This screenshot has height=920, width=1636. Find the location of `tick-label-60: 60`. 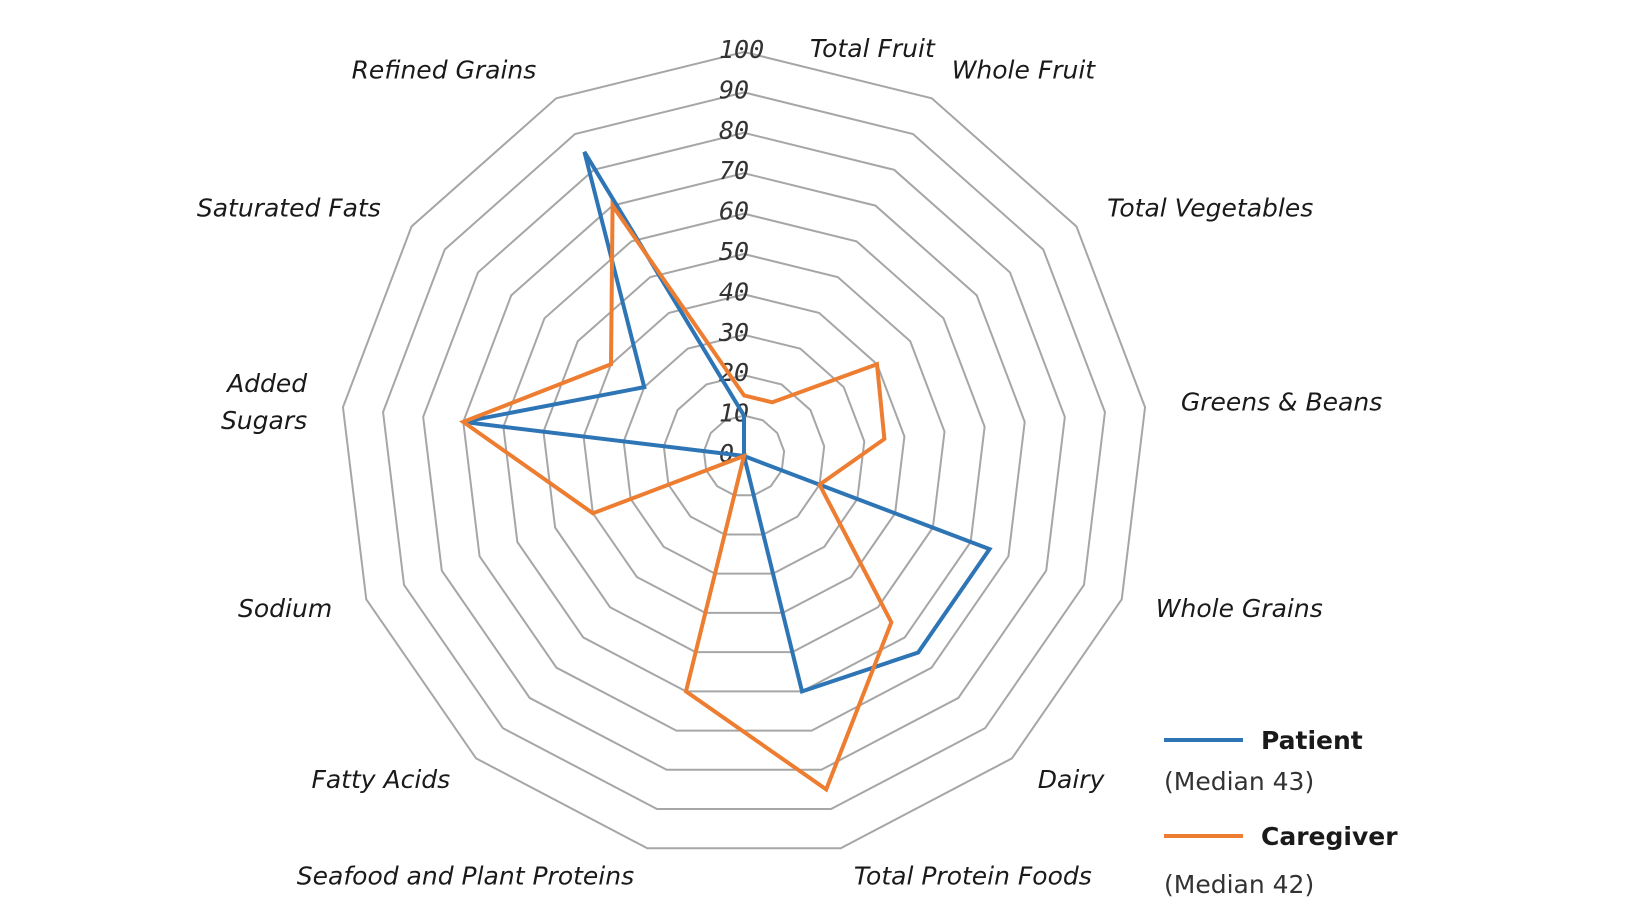

tick-label-60: 60 is located at coordinates (734, 211).